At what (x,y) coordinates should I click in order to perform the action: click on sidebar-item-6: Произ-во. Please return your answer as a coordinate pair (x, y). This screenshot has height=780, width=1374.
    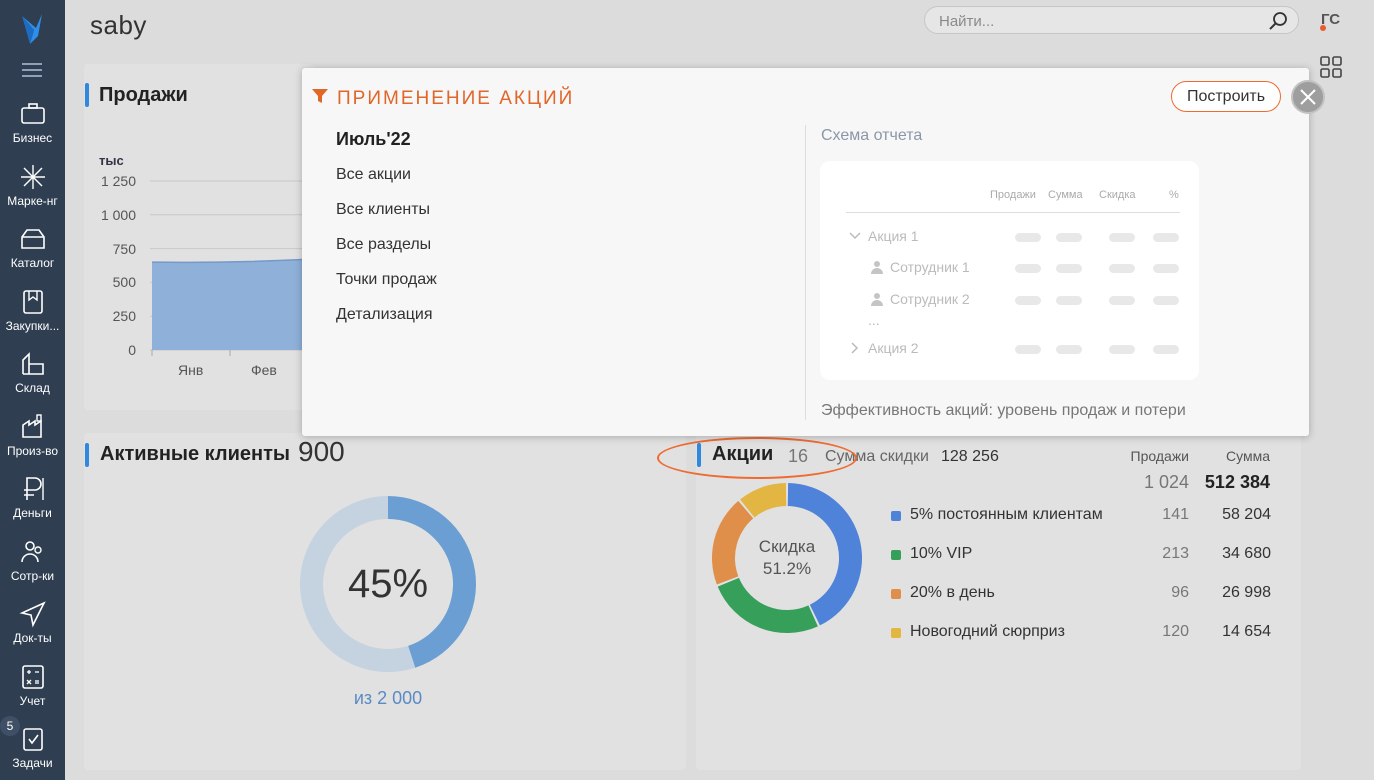
    Looking at the image, I should click on (32, 443).